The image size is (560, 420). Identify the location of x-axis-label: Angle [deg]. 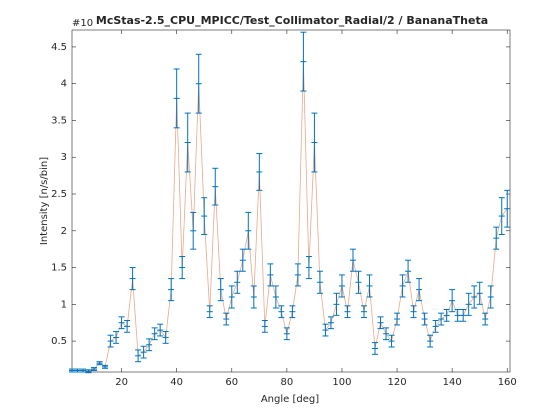
(290, 399).